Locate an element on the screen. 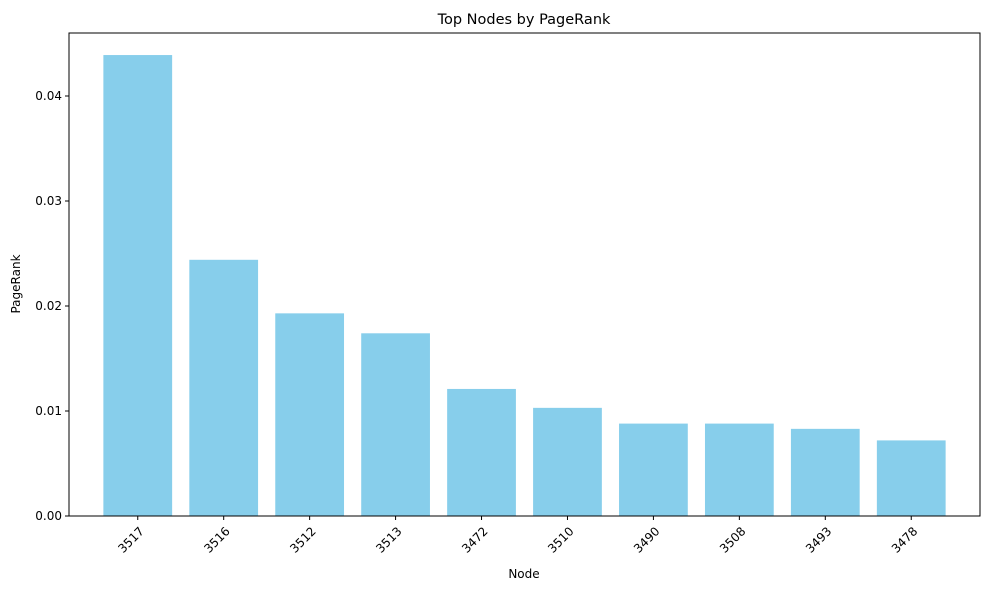 The height and width of the screenshot is (590, 989). y-tick-label: 0.01 is located at coordinates (48, 411).